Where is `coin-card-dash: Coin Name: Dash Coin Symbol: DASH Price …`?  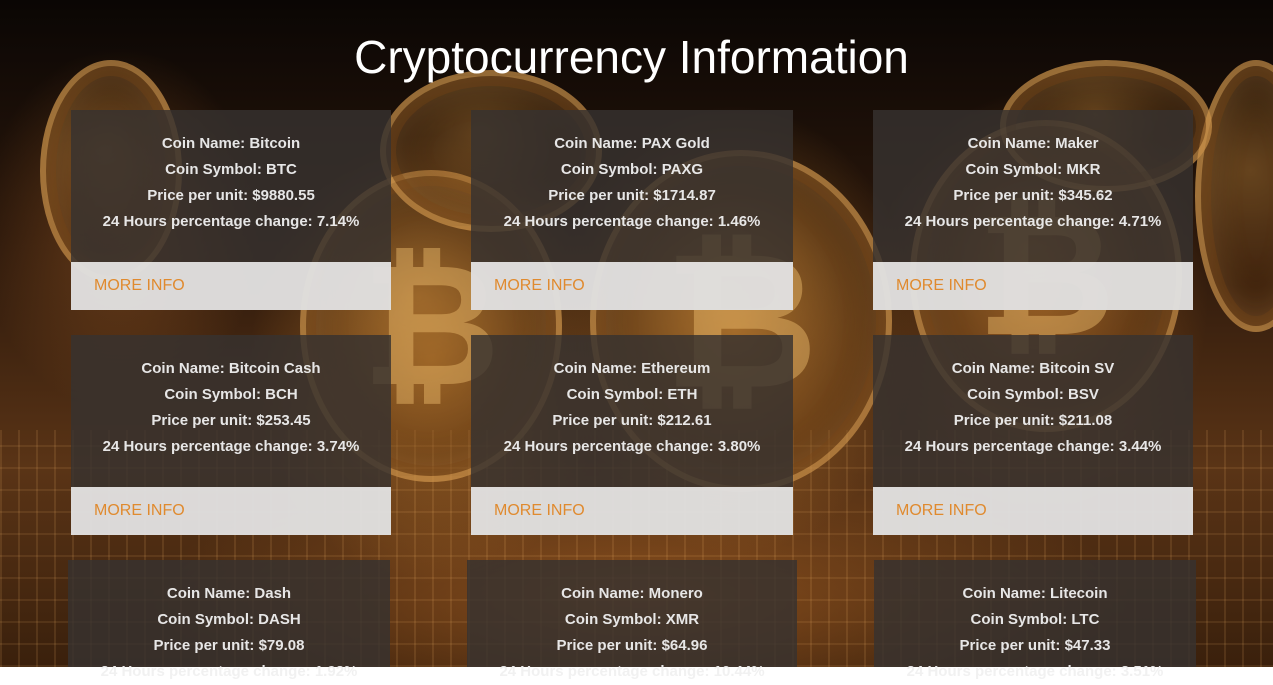 coin-card-dash: Coin Name: Dash Coin Symbol: DASH Price … is located at coordinates (229, 620).